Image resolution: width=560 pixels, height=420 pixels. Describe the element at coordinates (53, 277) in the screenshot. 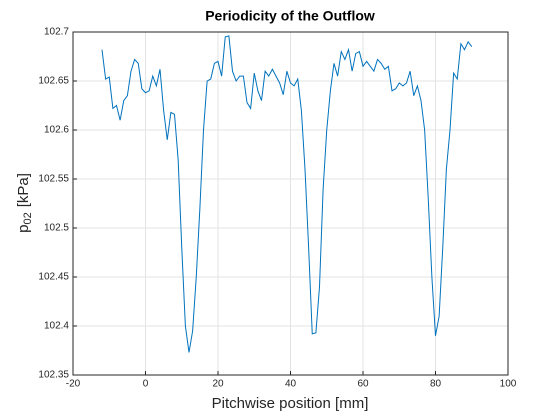

I see `y-tick-label: 102.45` at that location.